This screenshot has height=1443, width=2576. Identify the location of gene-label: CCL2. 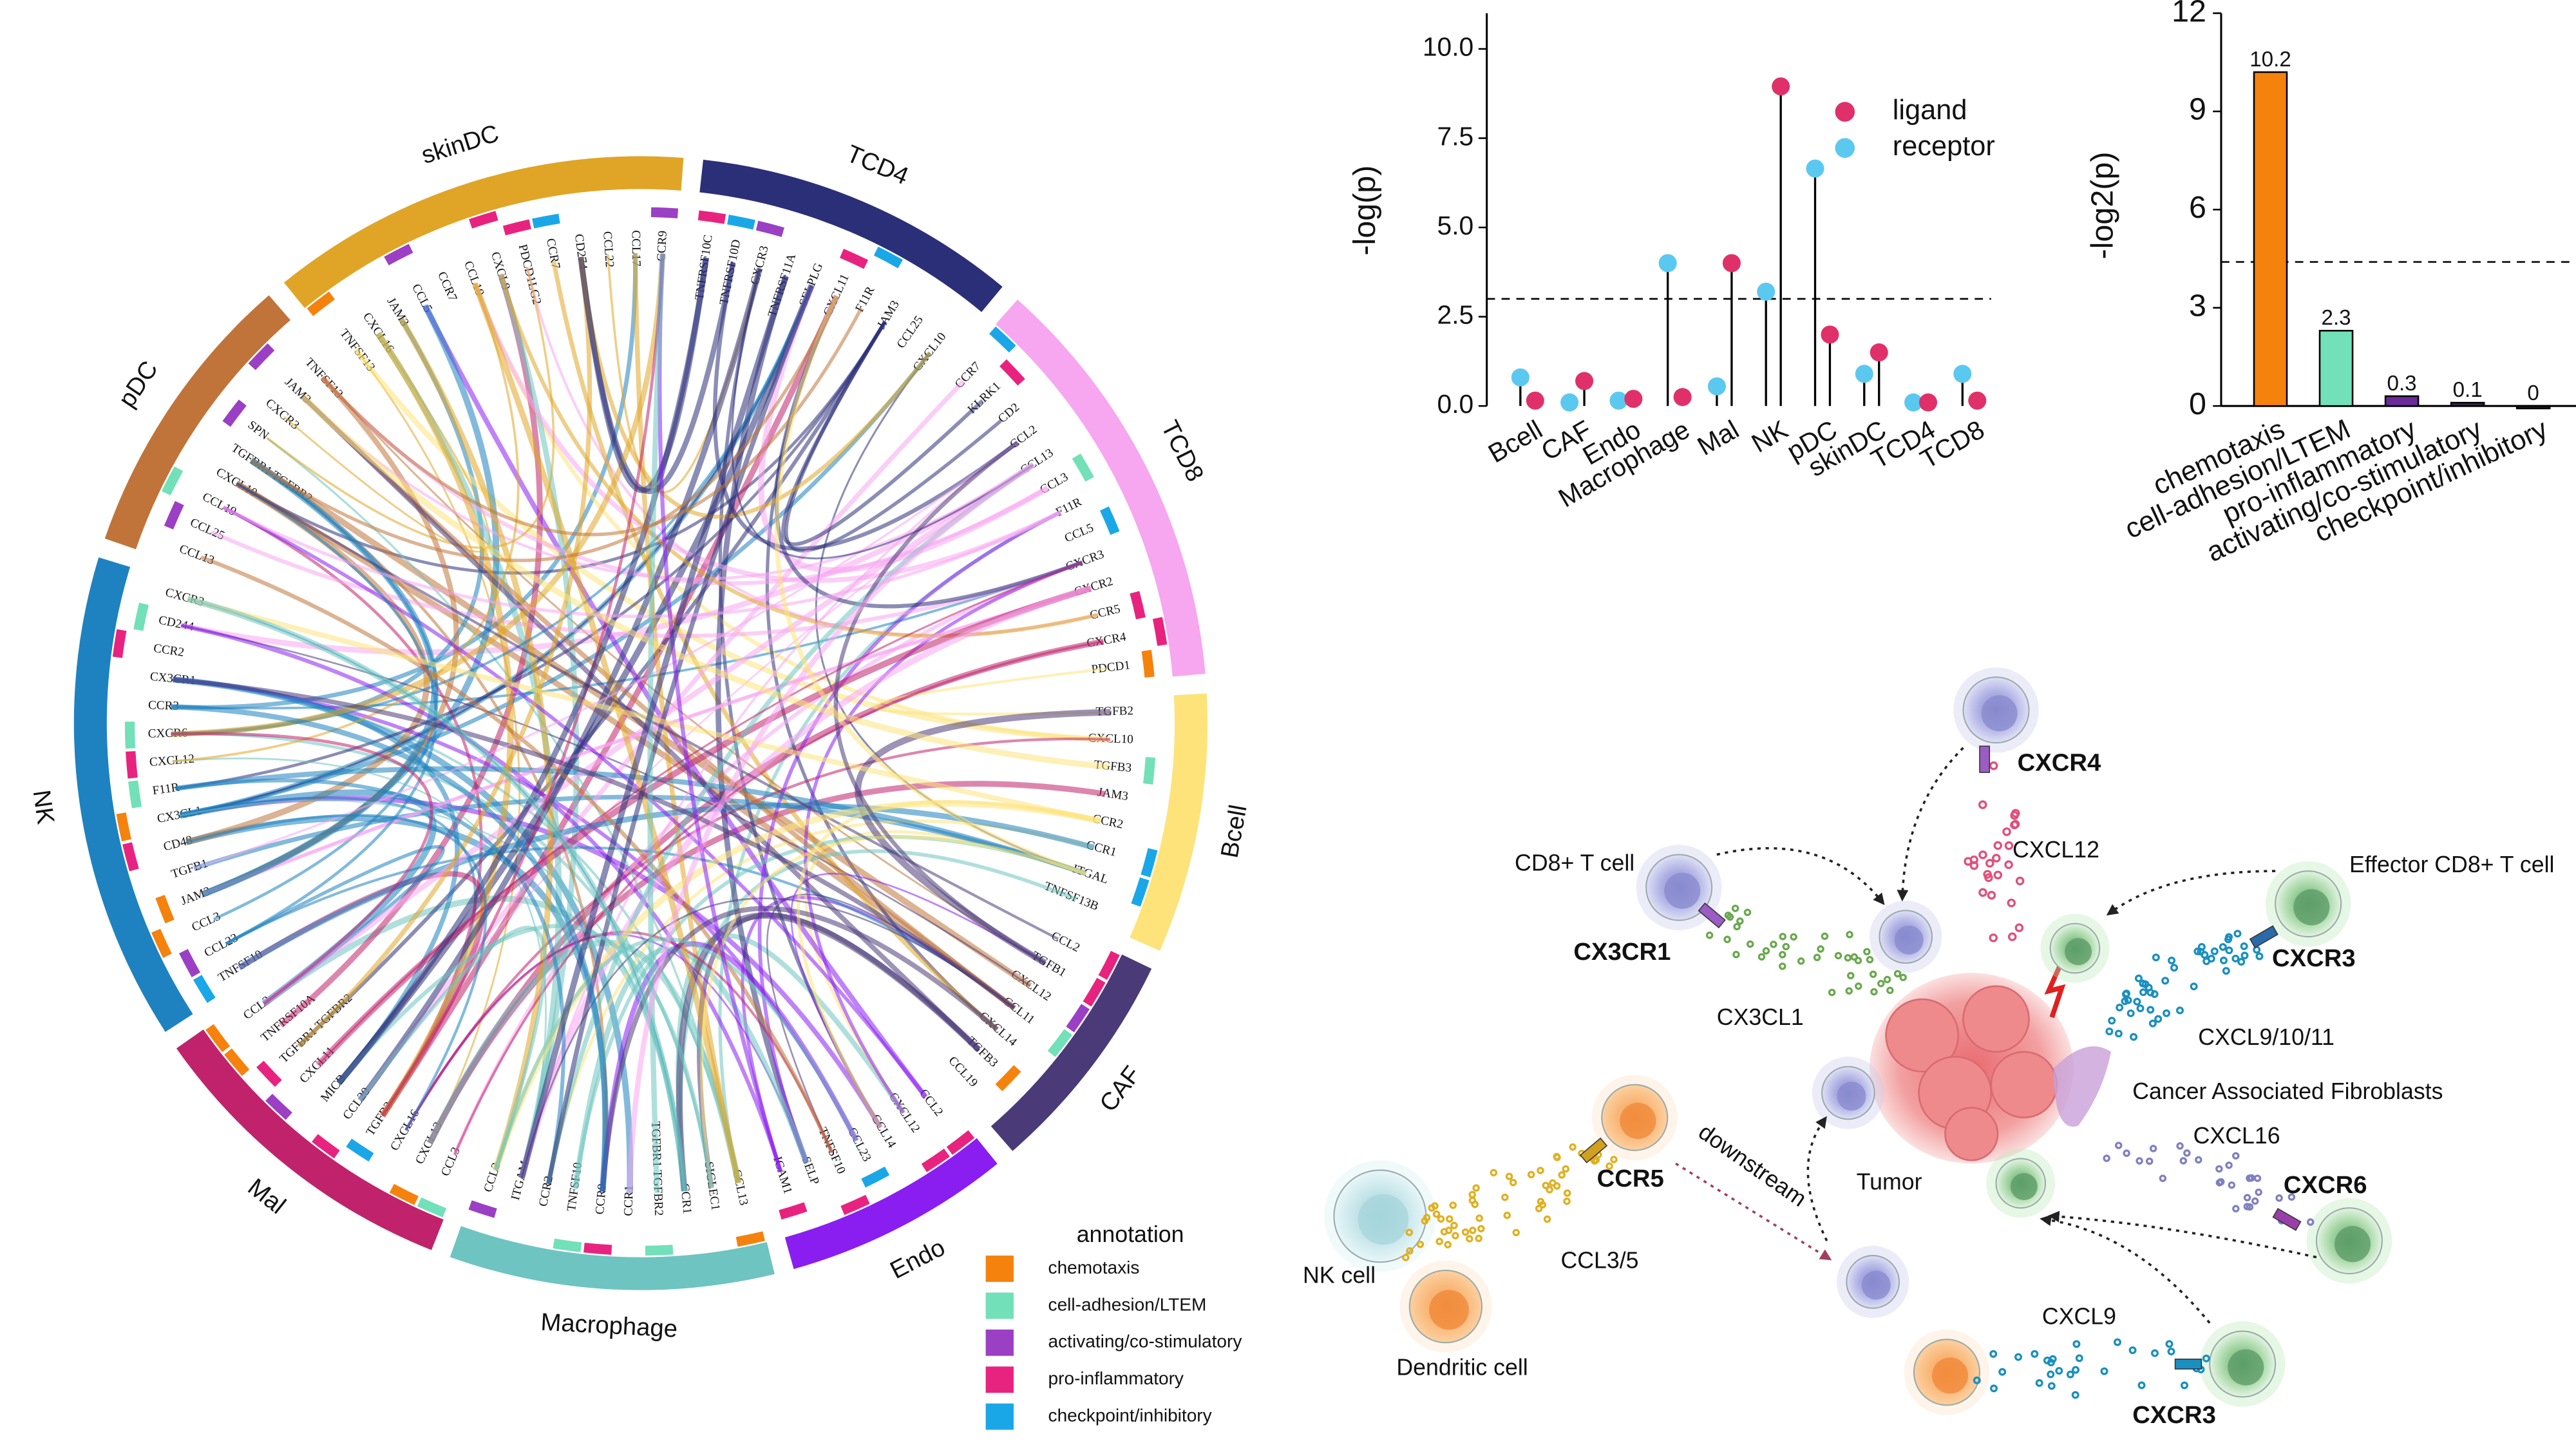
(1065, 942).